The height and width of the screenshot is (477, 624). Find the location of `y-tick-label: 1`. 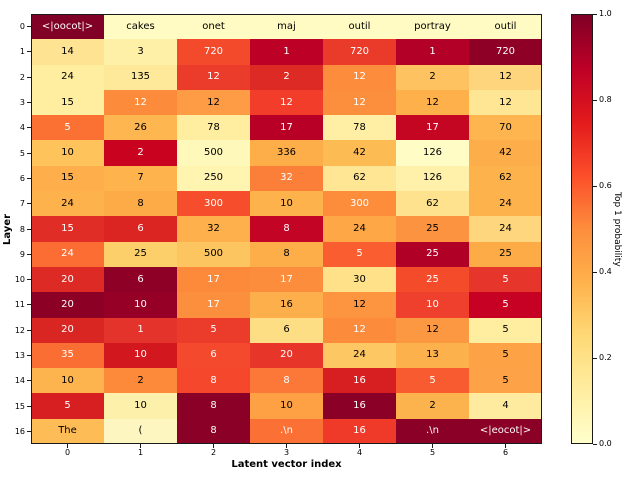

y-tick-label: 1 is located at coordinates (22, 52).